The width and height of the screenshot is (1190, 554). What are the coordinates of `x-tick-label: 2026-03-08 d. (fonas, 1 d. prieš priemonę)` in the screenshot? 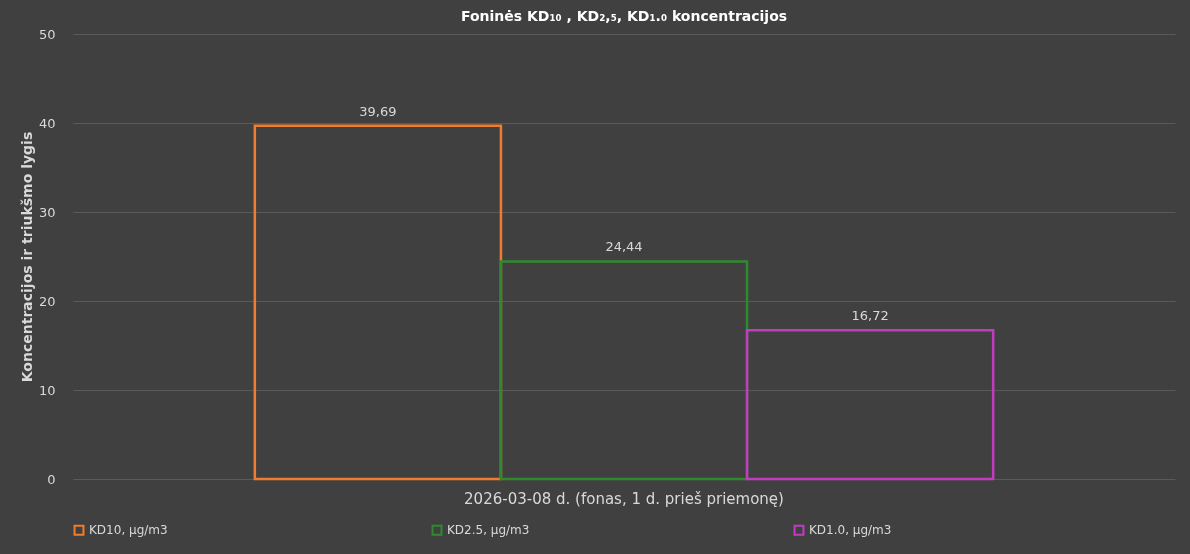 It's located at (624, 498).